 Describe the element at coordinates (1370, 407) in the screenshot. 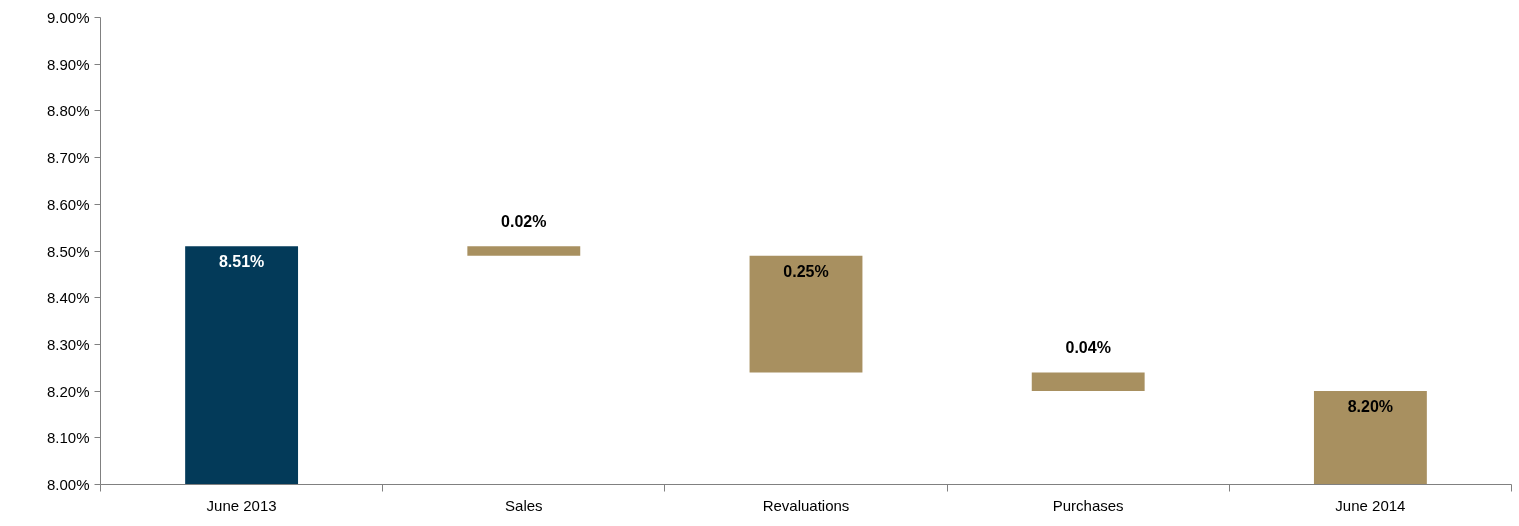

I see `data-label: 8.20%` at that location.